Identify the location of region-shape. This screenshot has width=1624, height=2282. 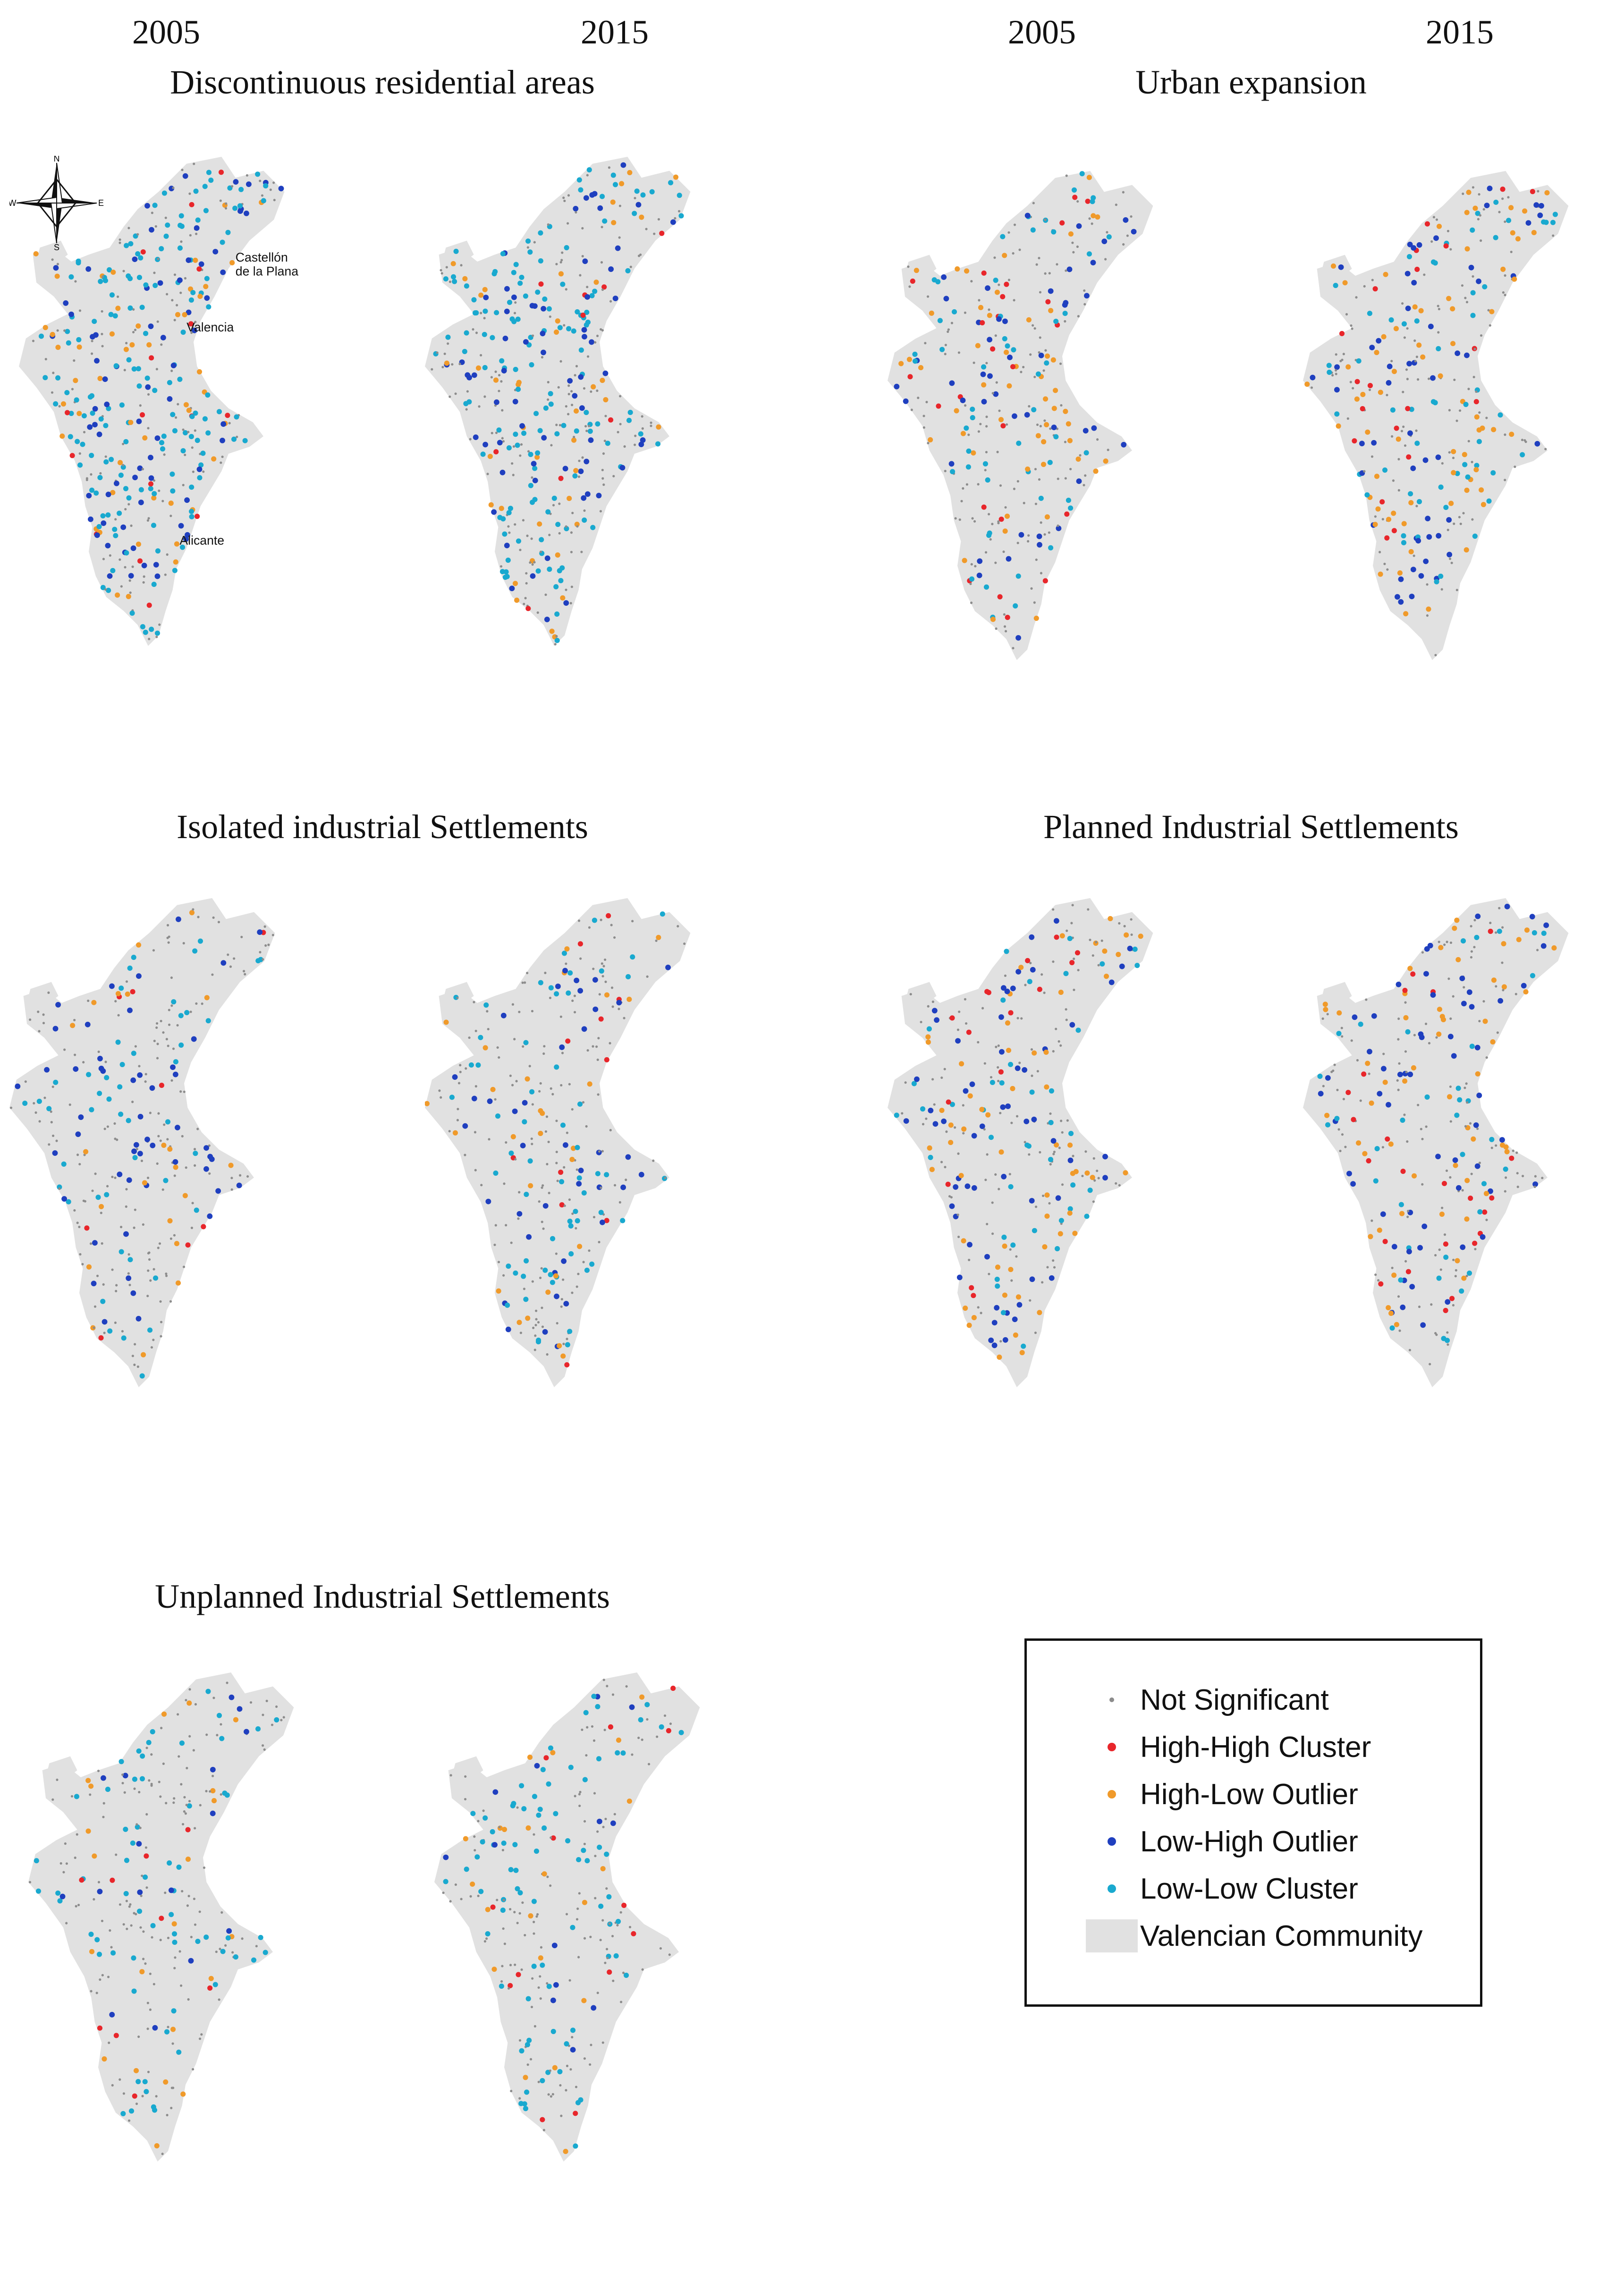
(558, 1142).